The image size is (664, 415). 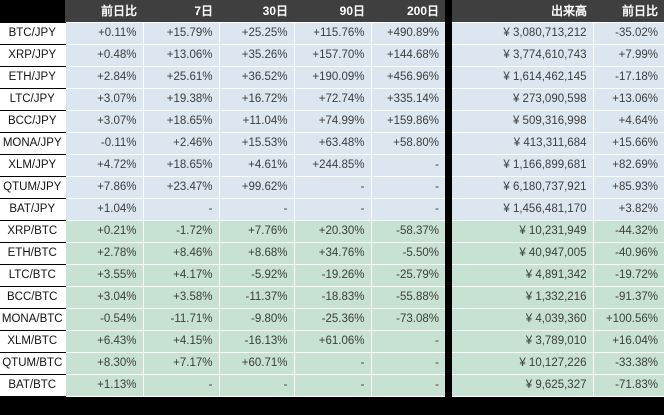 What do you see at coordinates (256, 11) in the screenshot?
I see `col-header-30d: 30日` at bounding box center [256, 11].